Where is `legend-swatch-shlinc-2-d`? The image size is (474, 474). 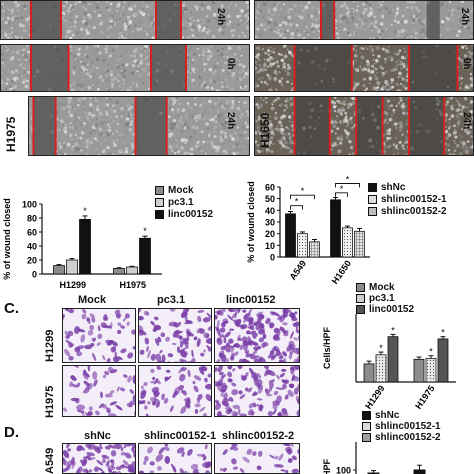
legend-swatch-shlinc-2-d is located at coordinates (366, 437).